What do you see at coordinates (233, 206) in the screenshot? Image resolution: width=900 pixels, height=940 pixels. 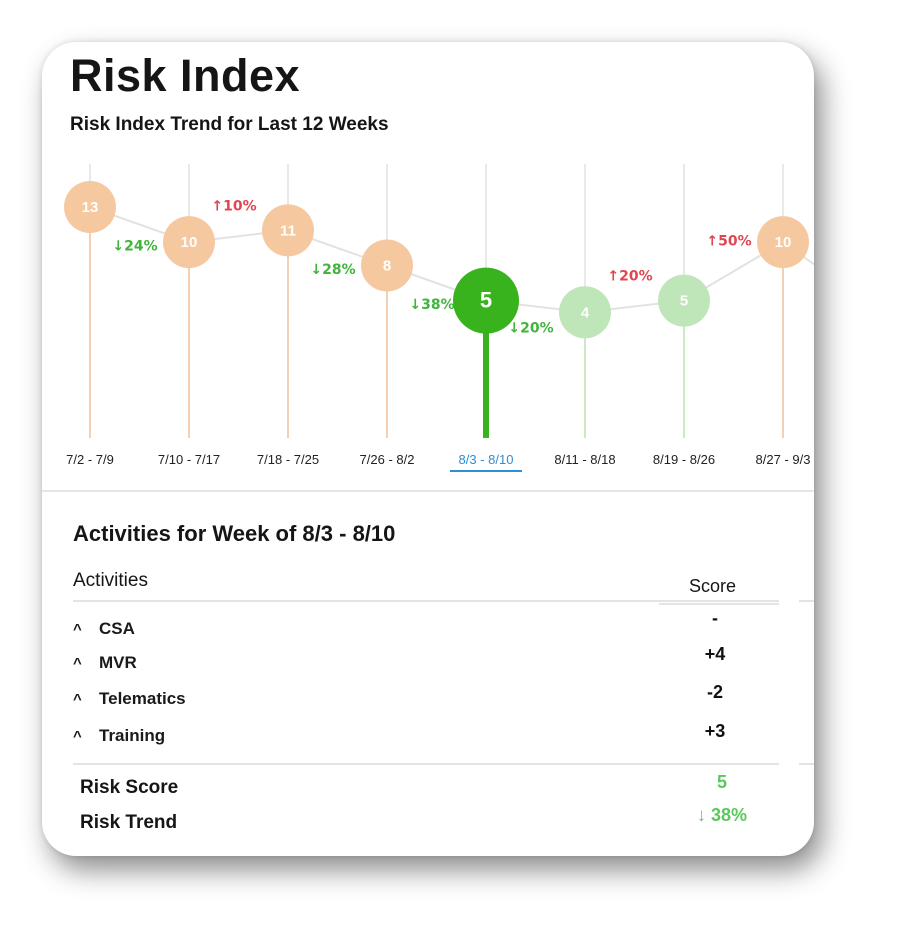 I see `change-label: ↑10%` at bounding box center [233, 206].